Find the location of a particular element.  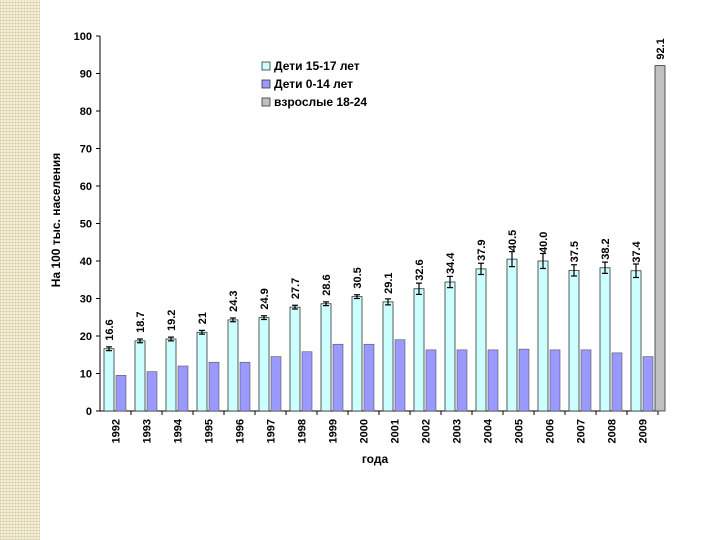

y-axis-label: На 100 тыс. населения is located at coordinates (56, 220).